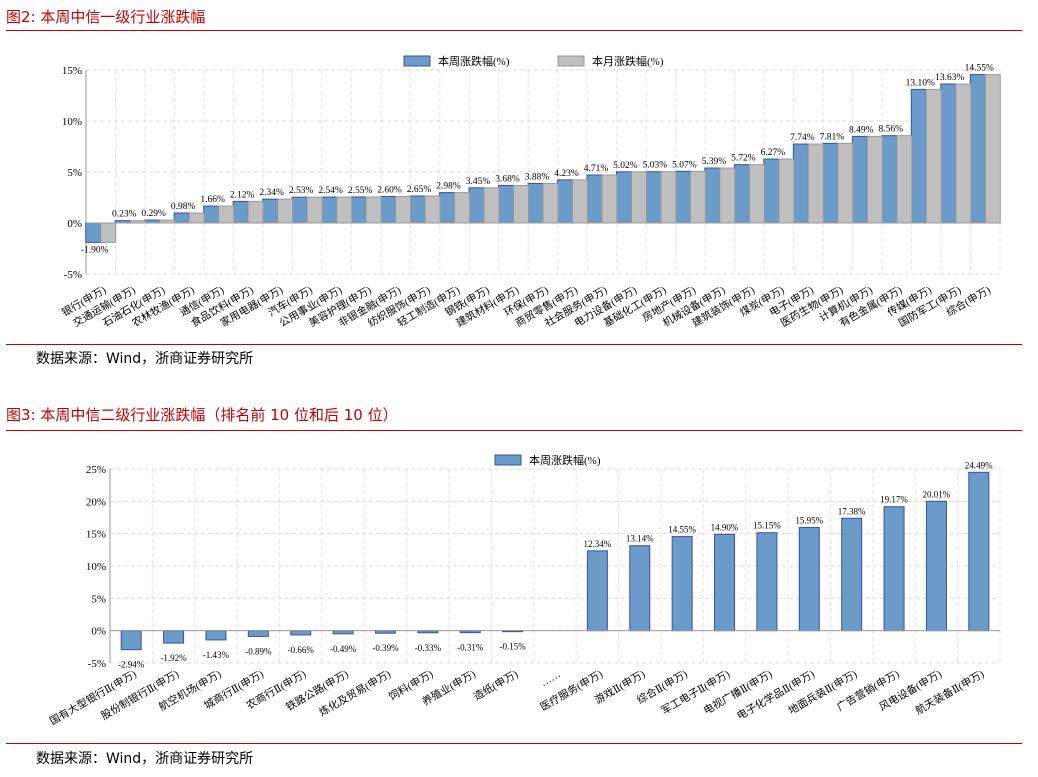  I want to click on title-rule, so click(514, 30).